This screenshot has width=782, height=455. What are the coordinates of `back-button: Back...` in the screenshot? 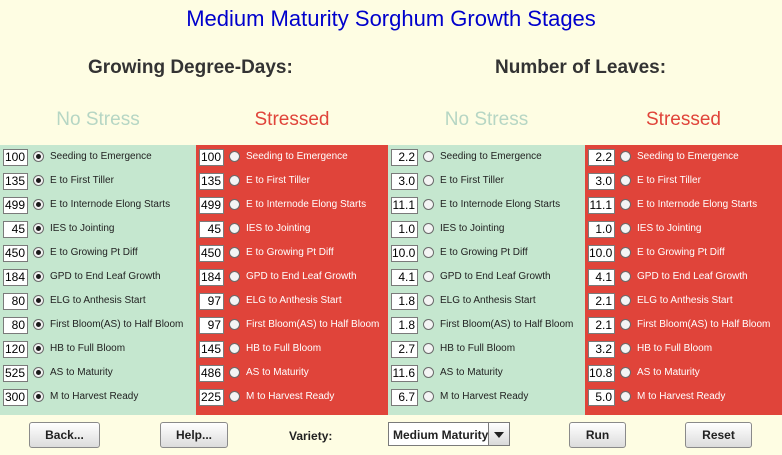 It's located at (64, 435).